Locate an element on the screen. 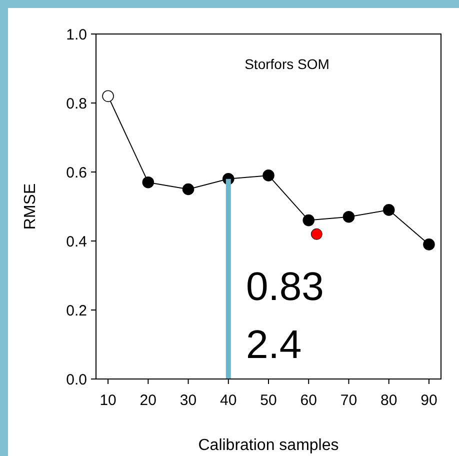  y-axis-title: RMSE is located at coordinates (30, 206).